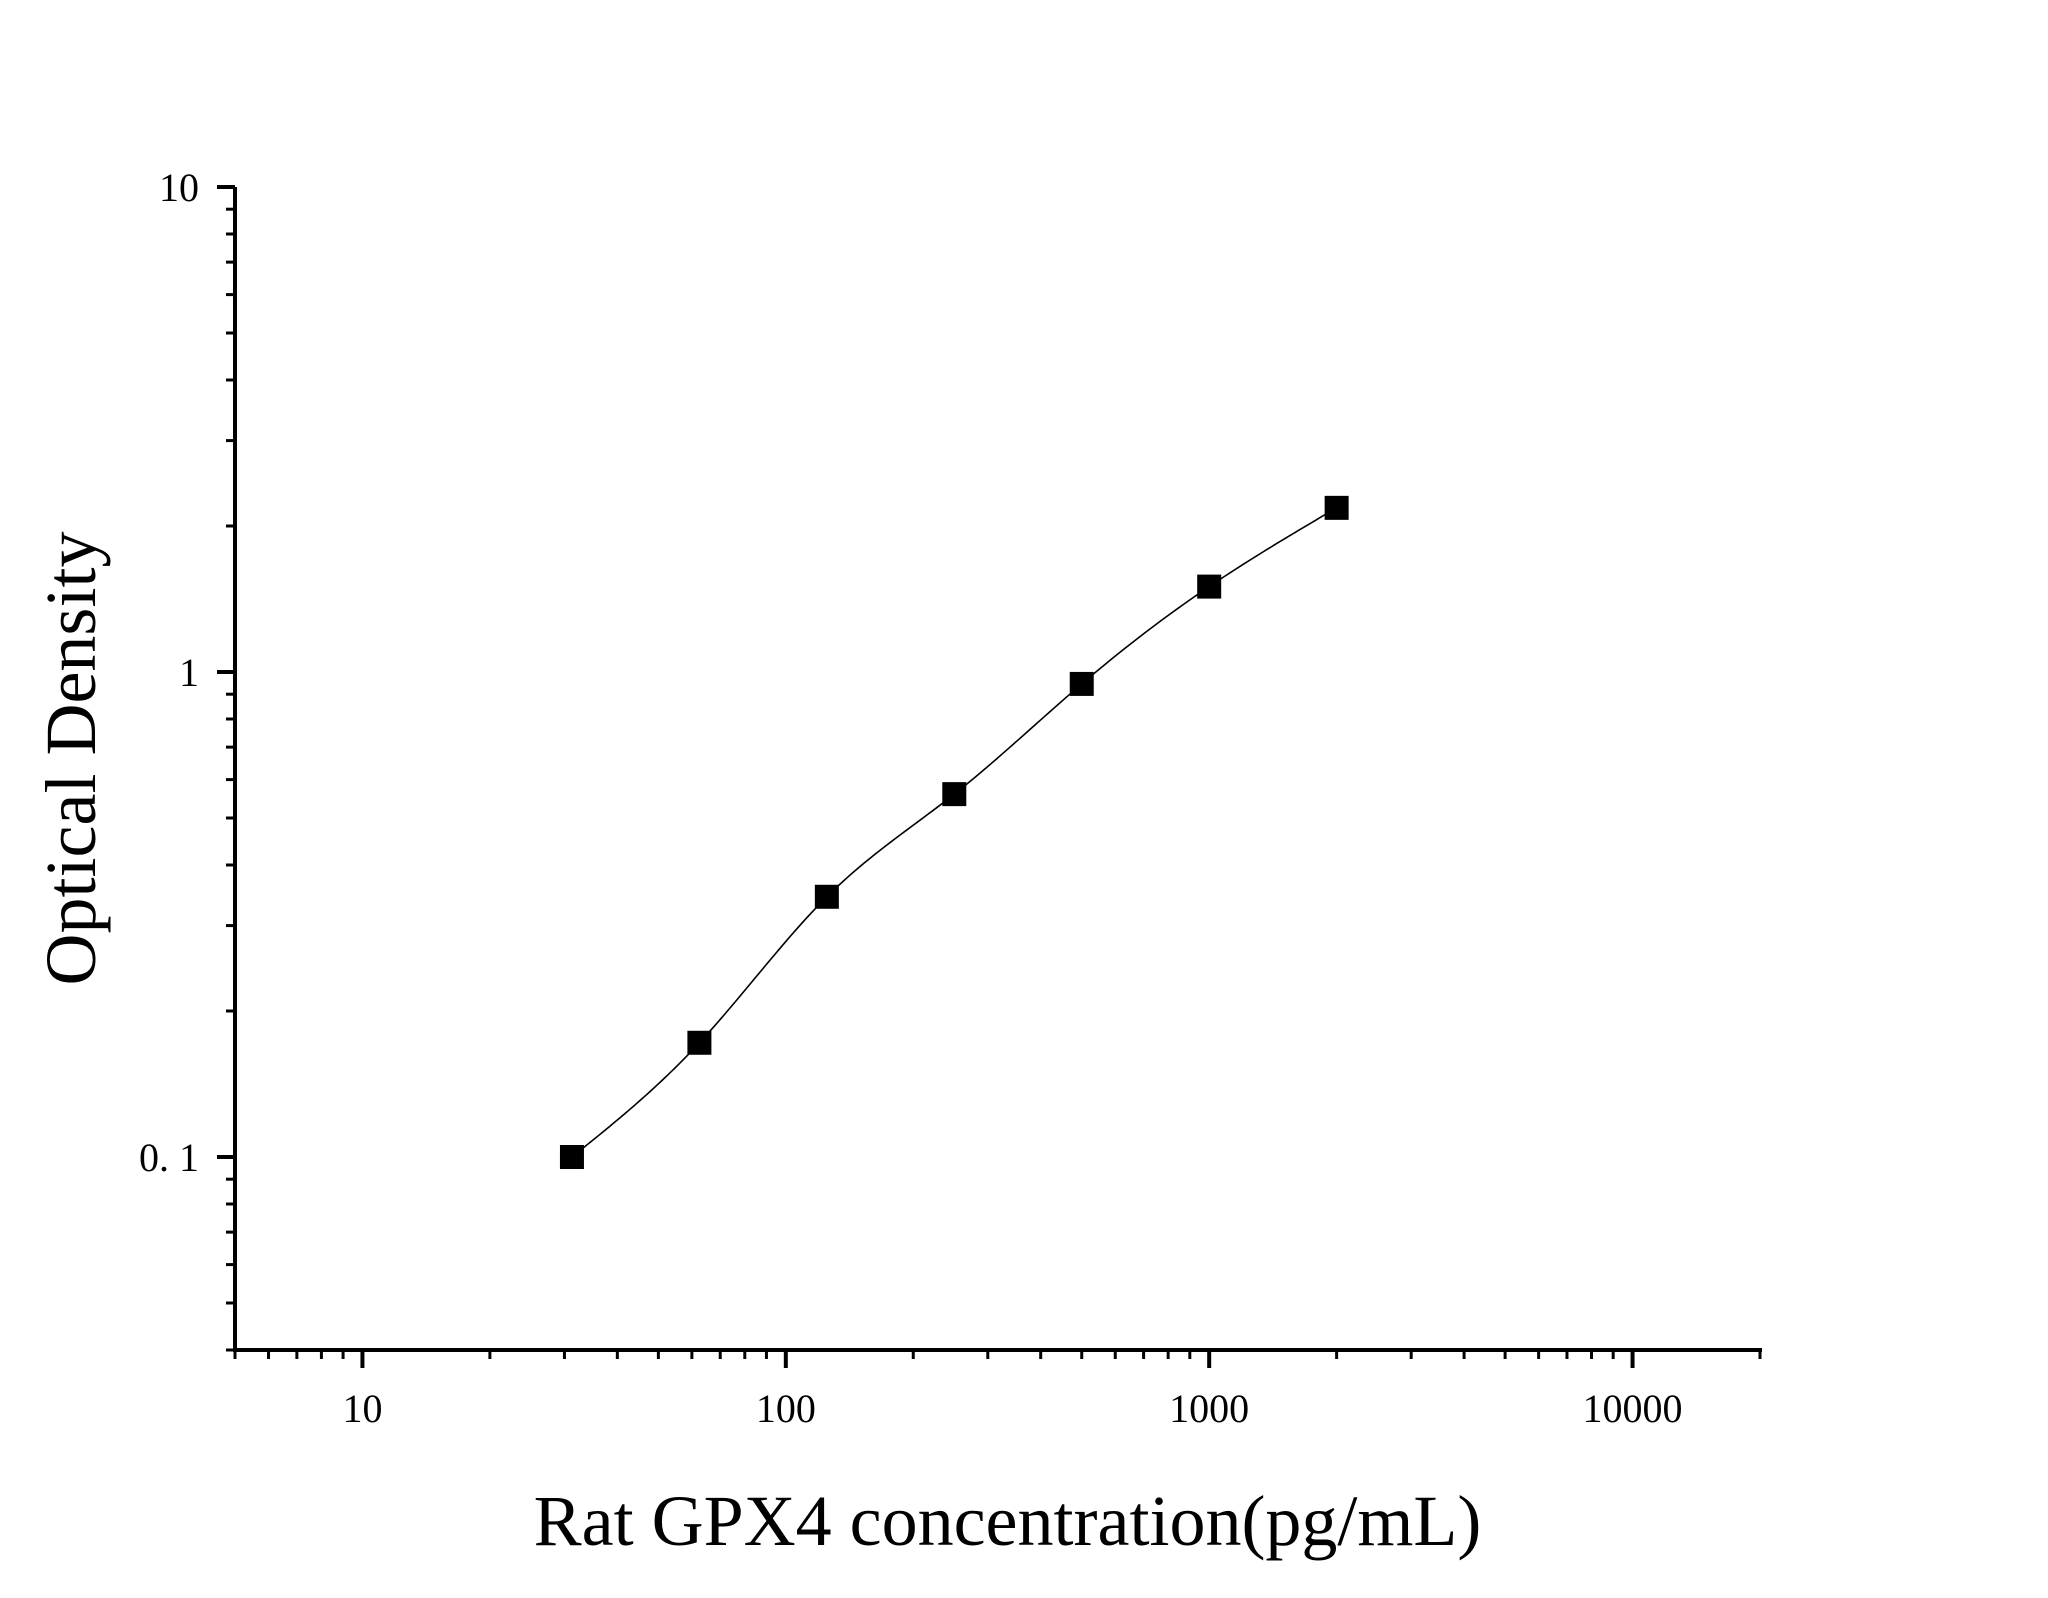  What do you see at coordinates (1209, 1408) in the screenshot?
I see `x-tick-label: 1000` at bounding box center [1209, 1408].